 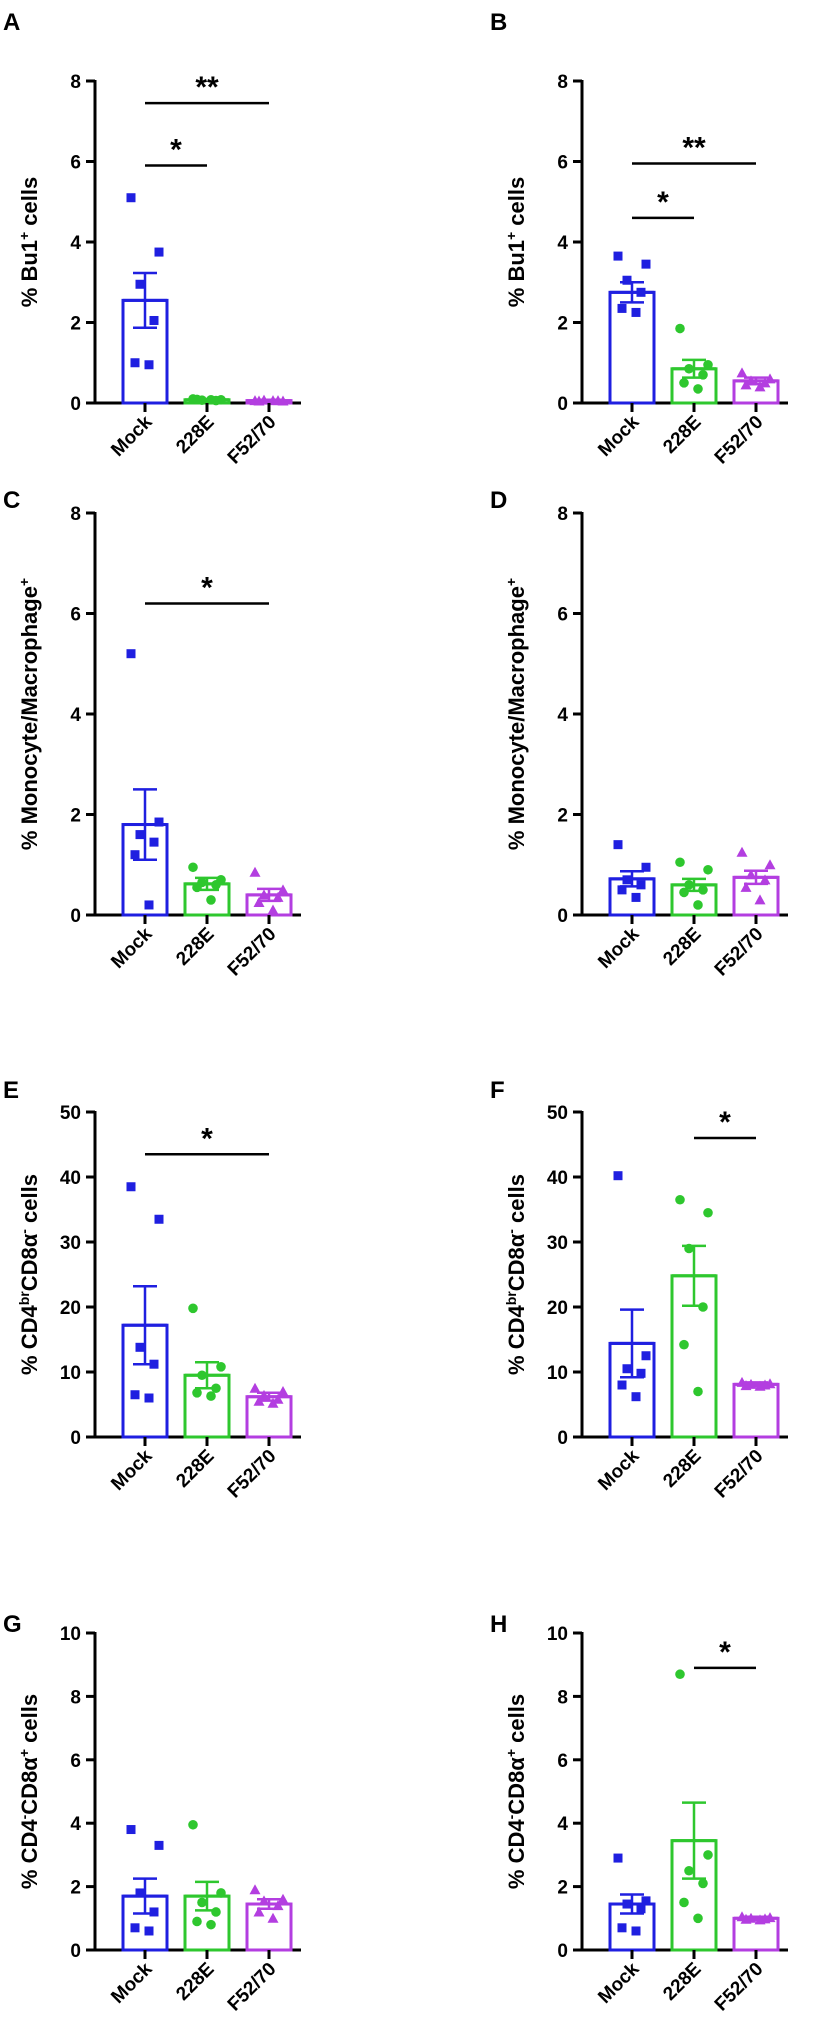 I want to click on y-tick-label: 50, so click(x=70, y=1113).